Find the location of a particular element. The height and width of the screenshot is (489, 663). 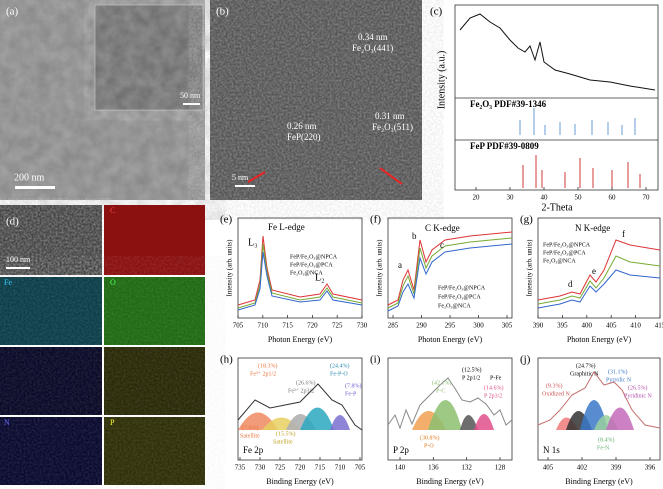

peak-label: (30.8%) is located at coordinates (430, 437).